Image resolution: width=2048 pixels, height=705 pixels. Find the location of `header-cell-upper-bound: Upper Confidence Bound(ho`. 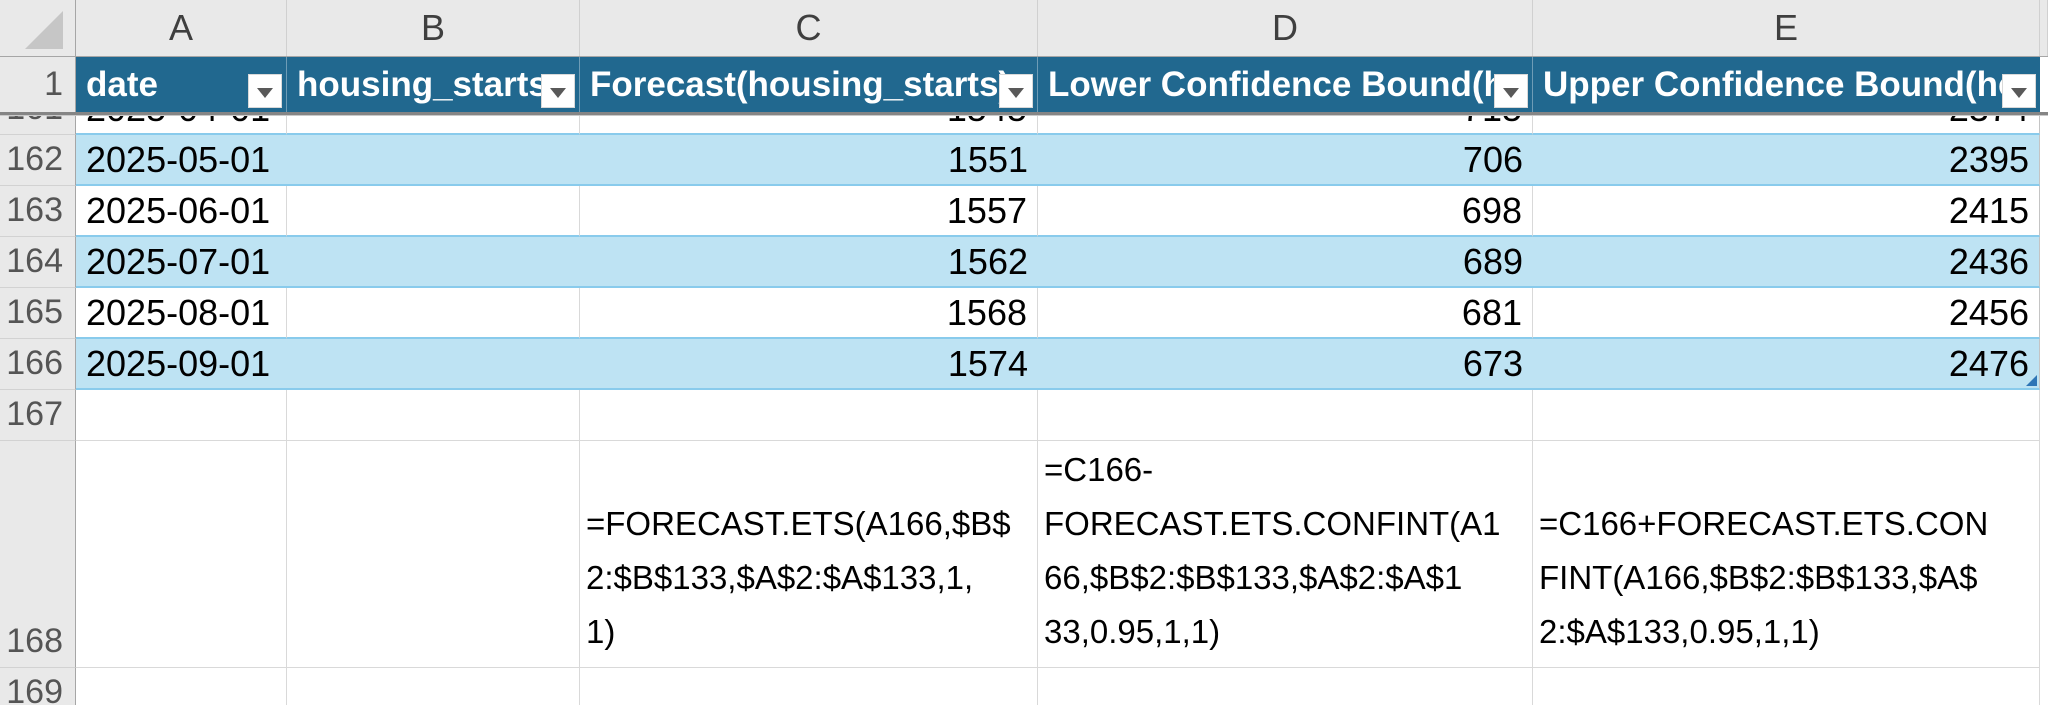

header-cell-upper-bound: Upper Confidence Bound(ho is located at coordinates (1786, 84).